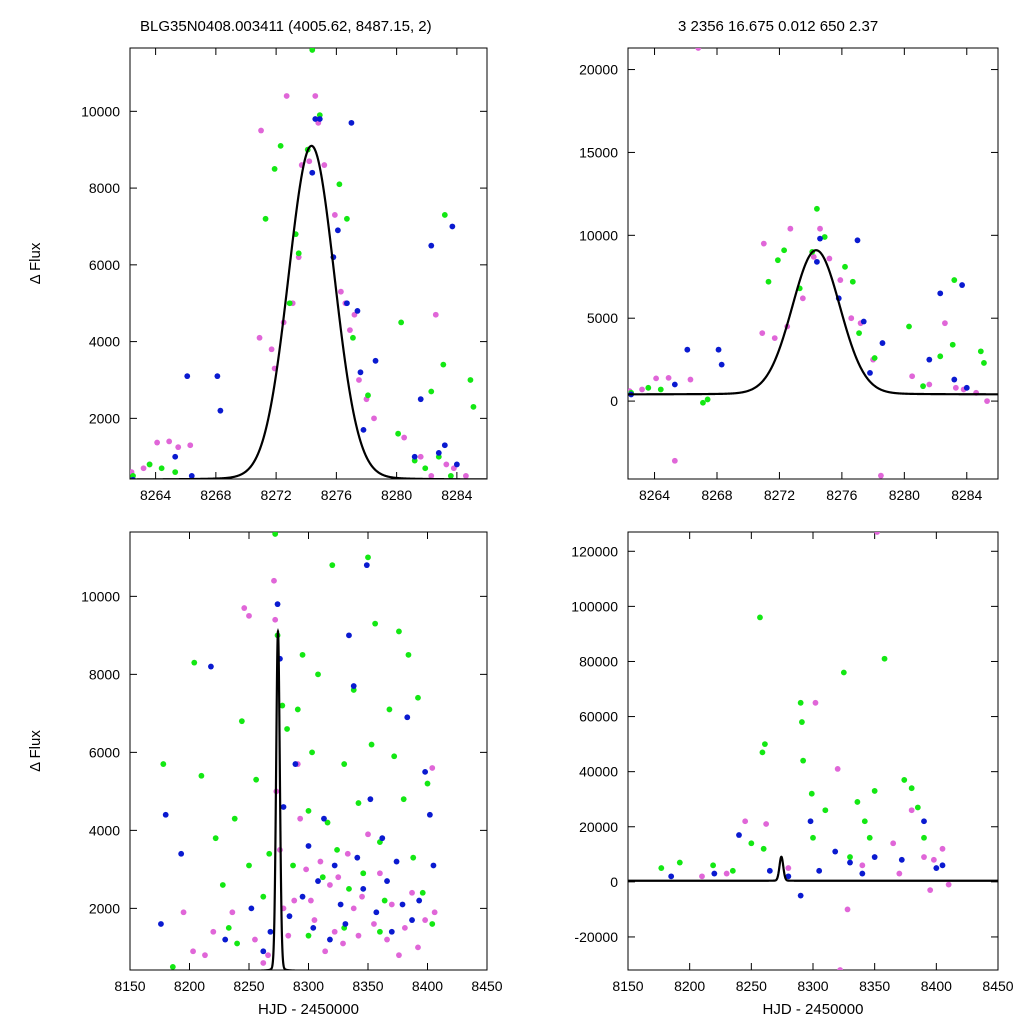  What do you see at coordinates (598, 152) in the screenshot?
I see `y-tick-label: 15000` at bounding box center [598, 152].